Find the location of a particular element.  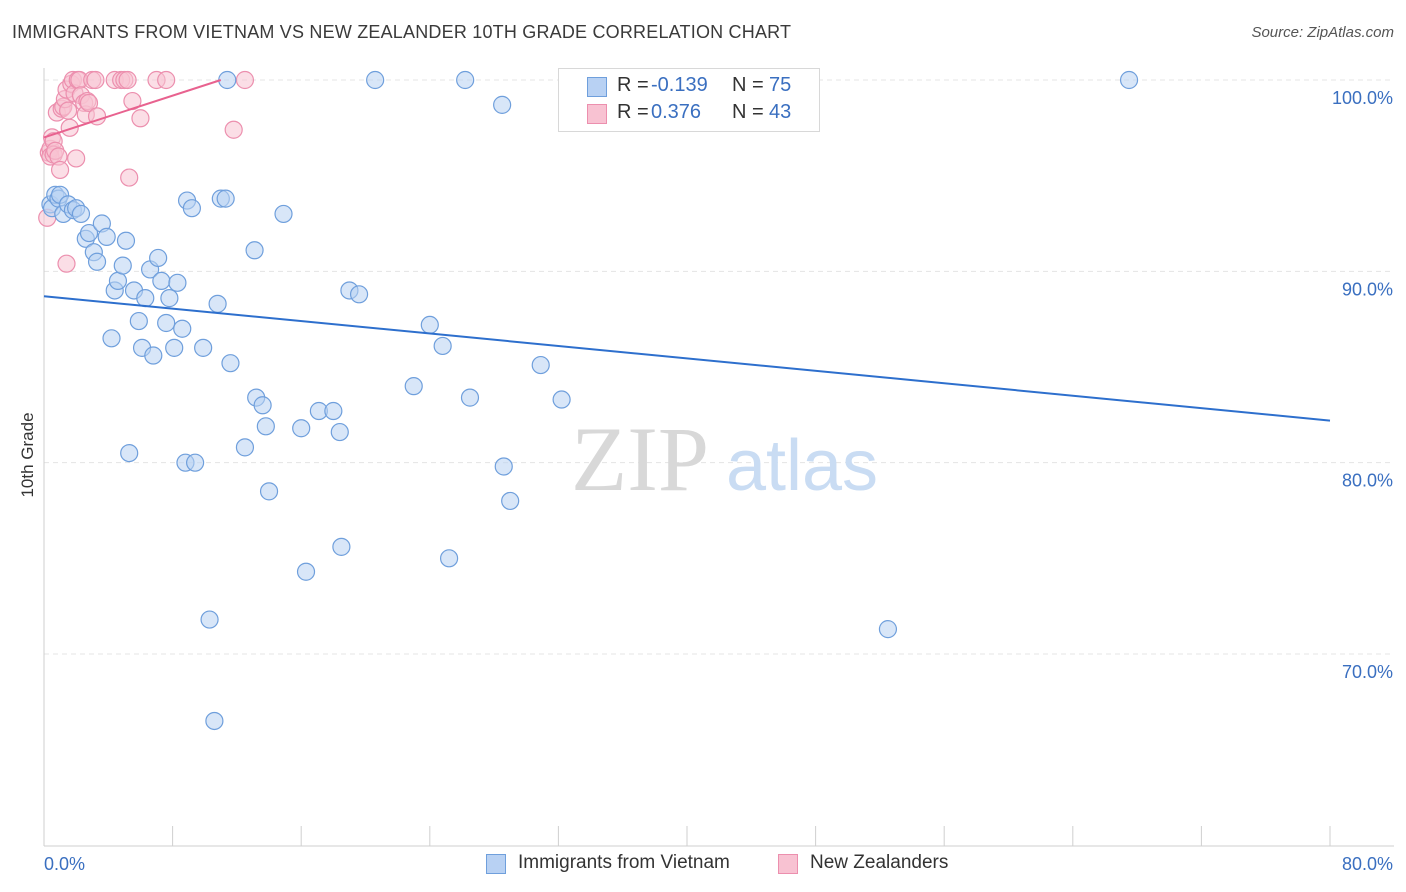

legend-label-new-zealanders: New Zealanders is located at coordinates (879, 862).